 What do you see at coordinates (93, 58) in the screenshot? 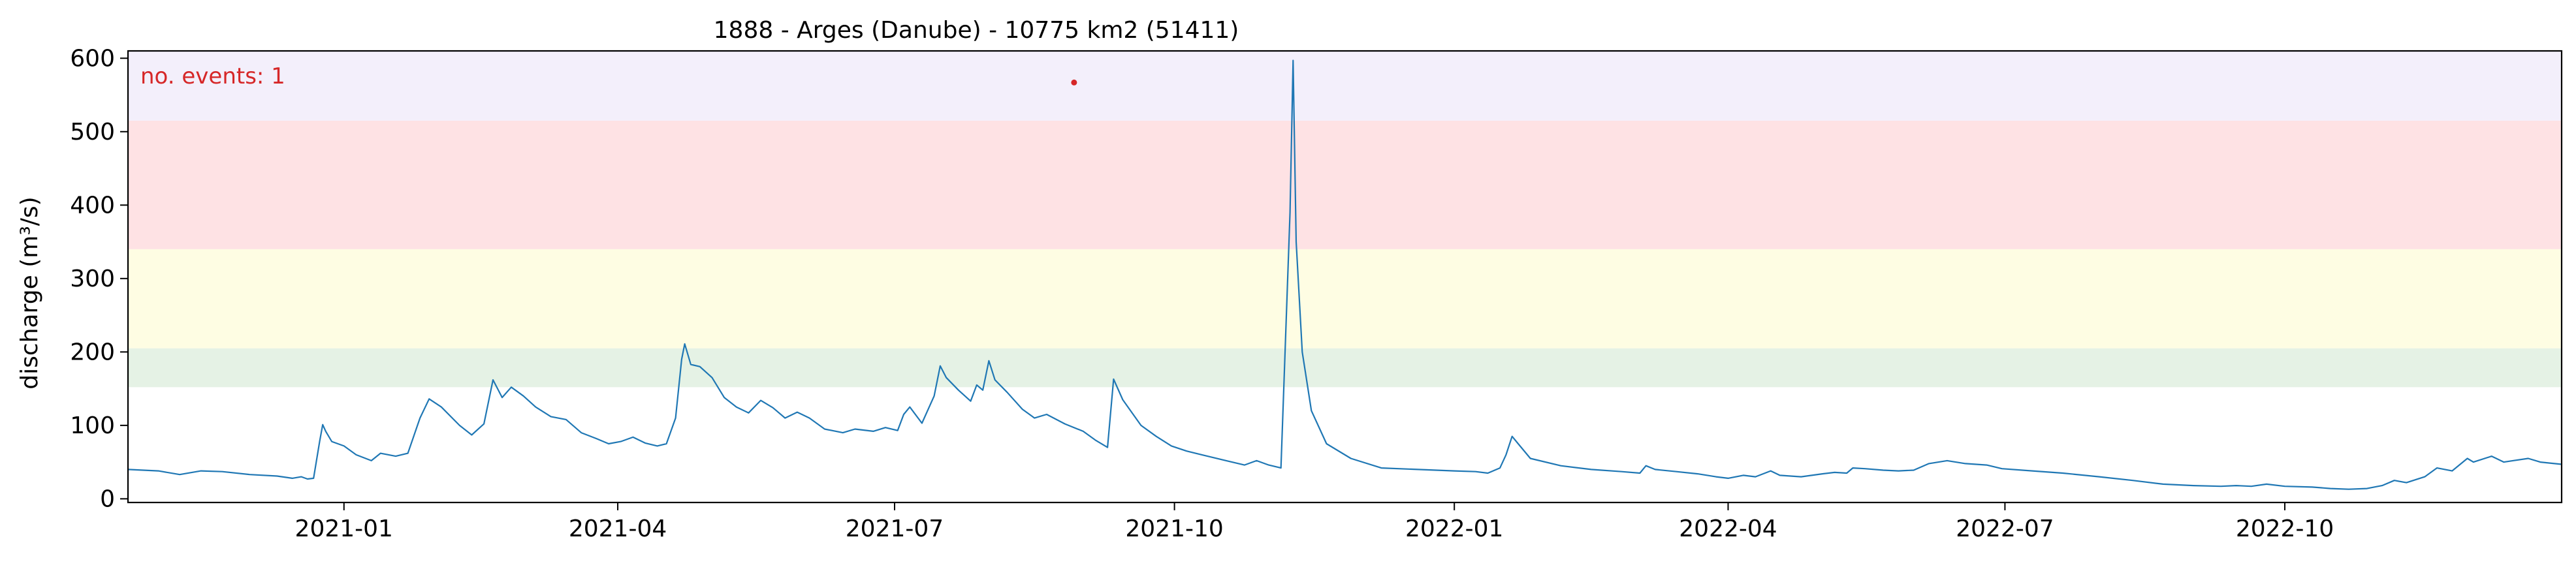
I see `y-tick-label: 600` at bounding box center [93, 58].